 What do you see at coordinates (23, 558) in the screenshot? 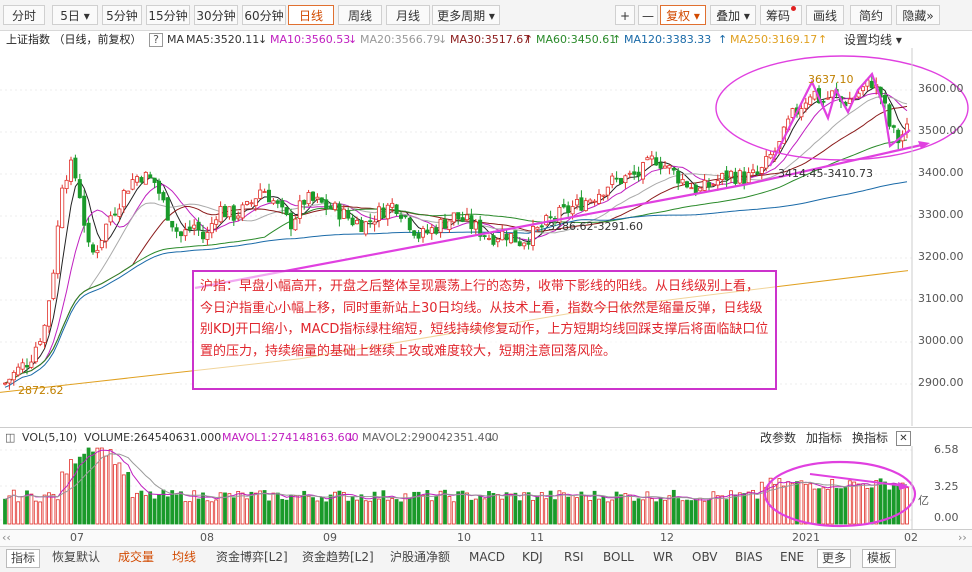
I see `indicator-menu-button: 指标` at bounding box center [23, 558].